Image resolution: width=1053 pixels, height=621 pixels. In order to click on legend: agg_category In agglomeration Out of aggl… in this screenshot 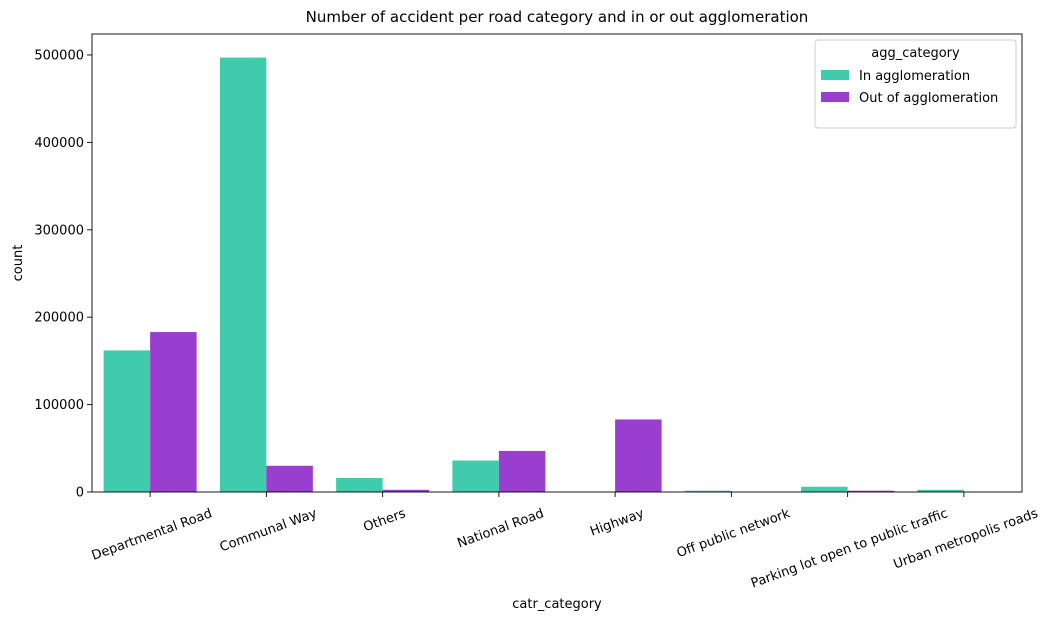, I will do `click(915, 84)`.